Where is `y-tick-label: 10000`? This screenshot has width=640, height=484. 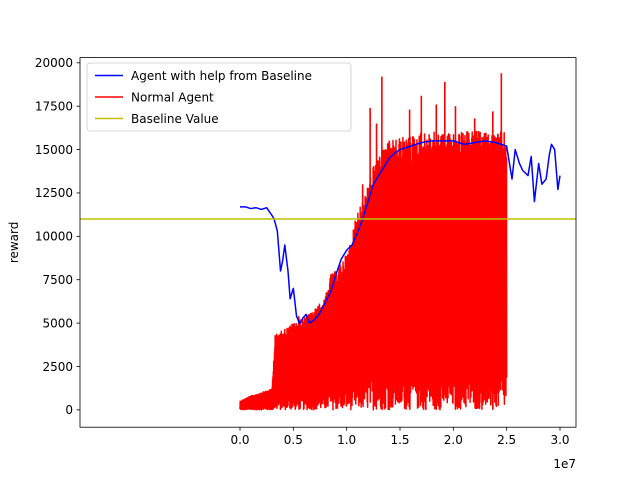
y-tick-label: 10000 is located at coordinates (54, 237).